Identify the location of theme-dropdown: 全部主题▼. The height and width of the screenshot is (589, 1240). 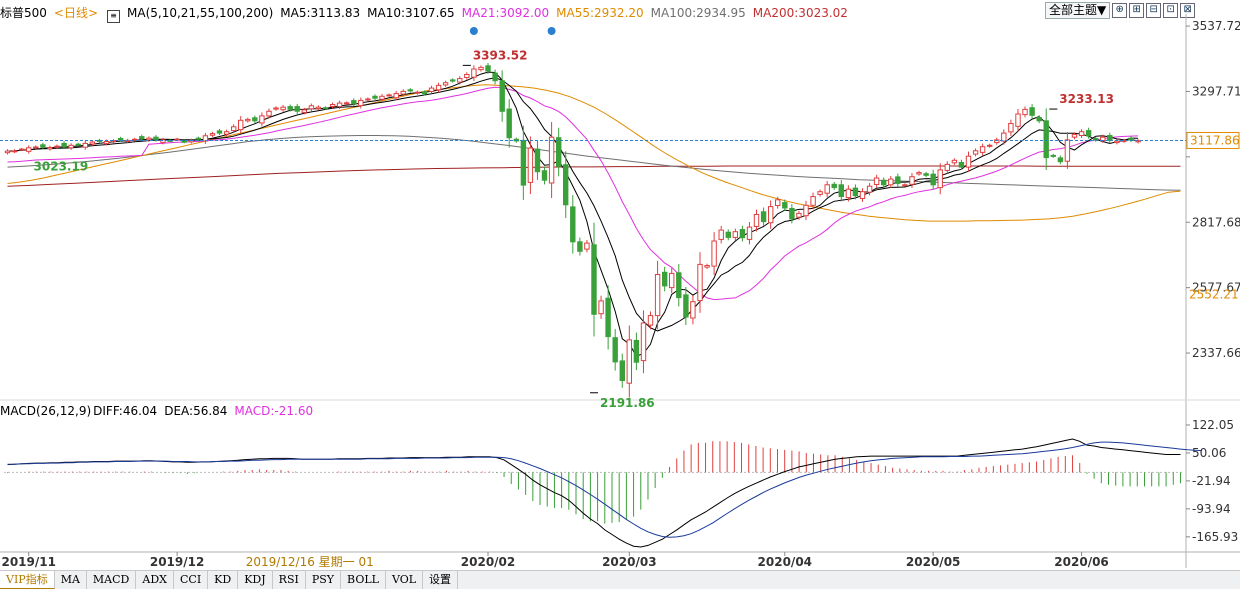
(1078, 10).